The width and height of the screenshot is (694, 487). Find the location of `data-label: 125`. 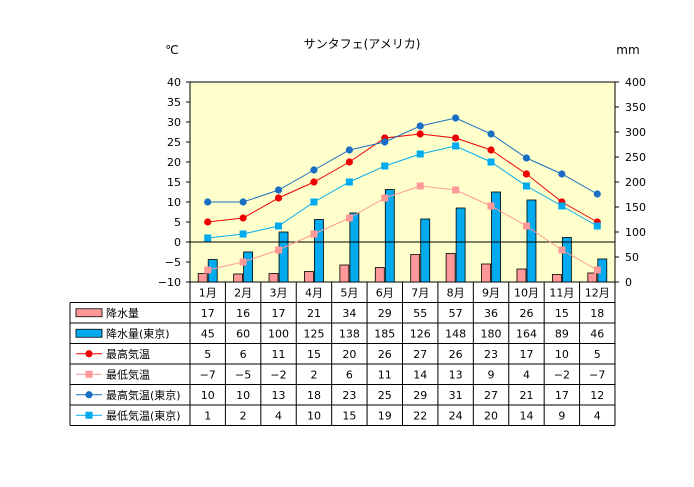

data-label: 125 is located at coordinates (313, 333).